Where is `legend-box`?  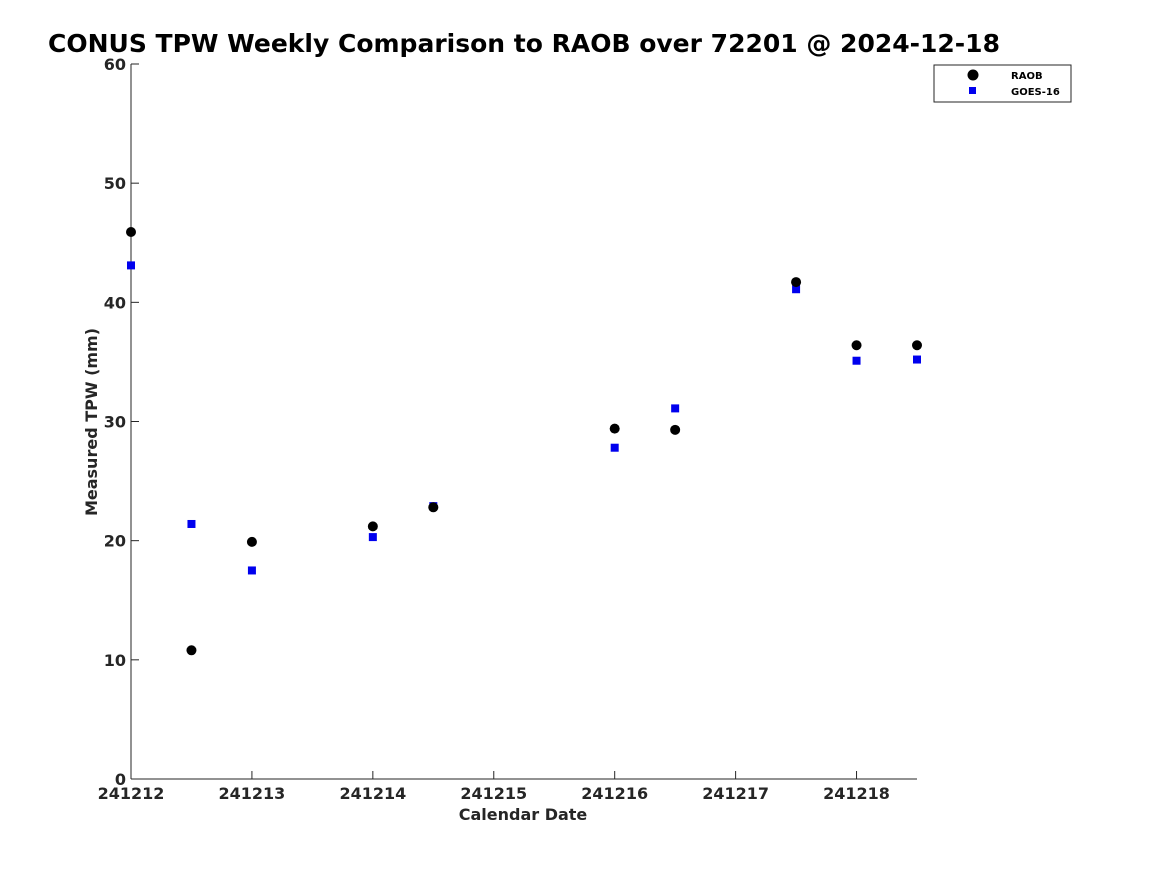
legend-box is located at coordinates (1002, 83).